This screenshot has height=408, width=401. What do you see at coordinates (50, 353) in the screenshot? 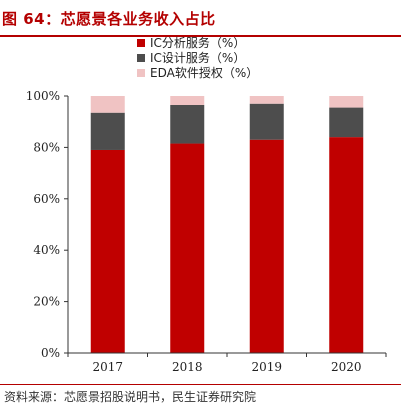
I see `y-tick-label: 0%` at bounding box center [50, 353].